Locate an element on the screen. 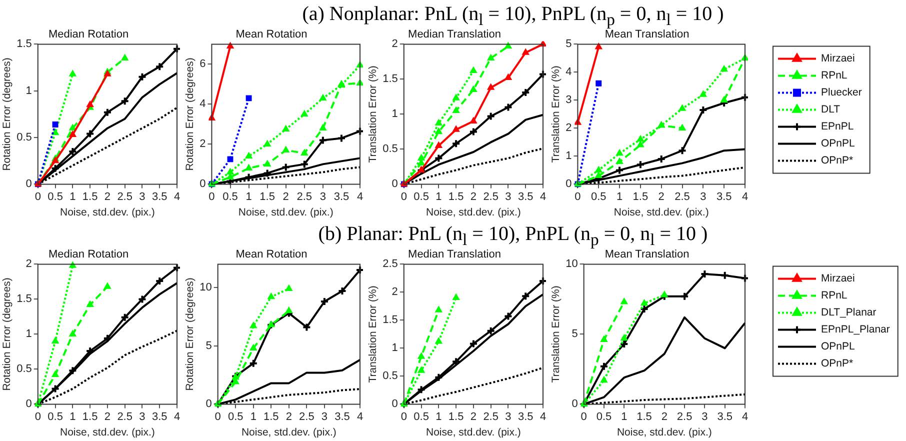 This screenshot has height=441, width=906. figure-heading: (b) Planar: PnL (n$_{l}$ = 10), PnPL (n$_{p}$ = 0, n$_{l}$ = 10 ) is located at coordinates (513, 235).